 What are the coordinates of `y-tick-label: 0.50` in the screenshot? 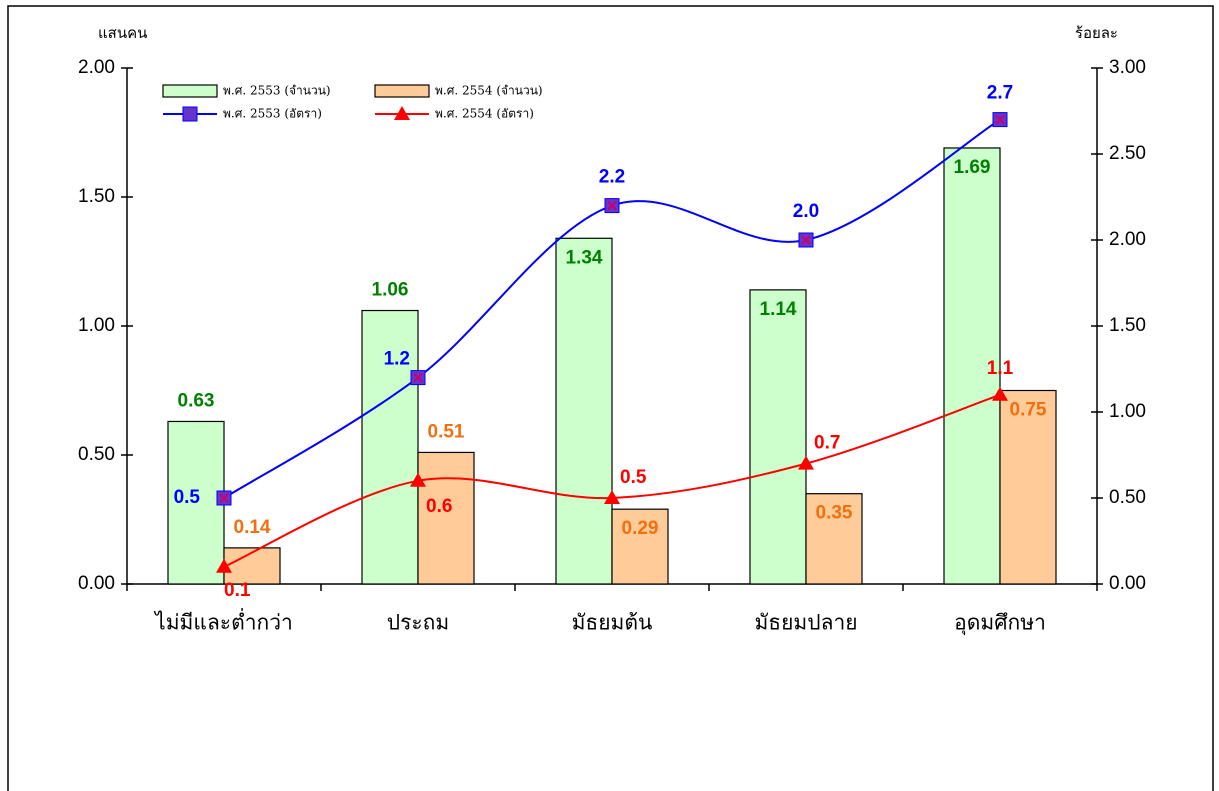 It's located at (96, 454).